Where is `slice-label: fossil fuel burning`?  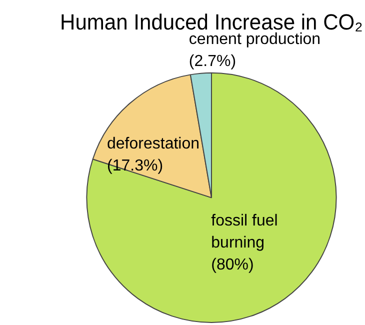
slice-label: fossil fuel burning is located at coordinates (244, 232).